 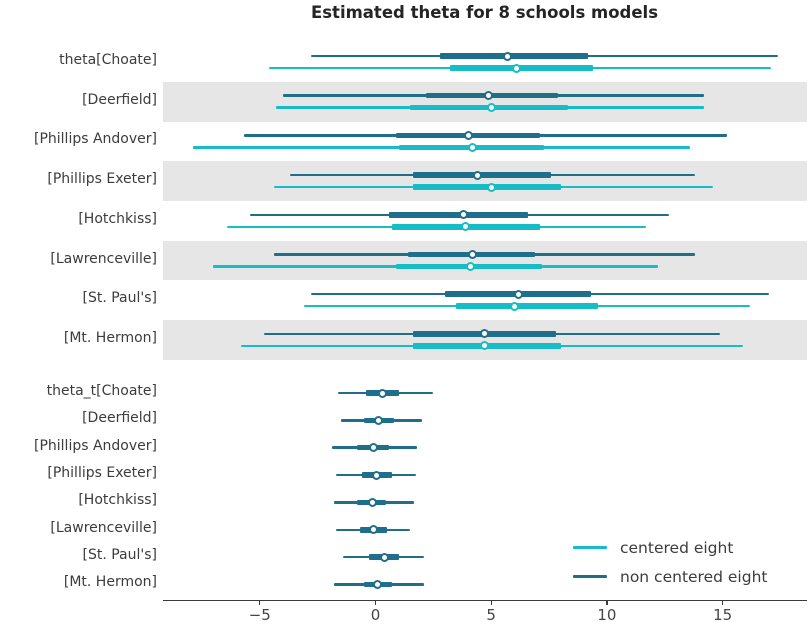 I want to click on legend-label: centered eight, so click(x=677, y=547).